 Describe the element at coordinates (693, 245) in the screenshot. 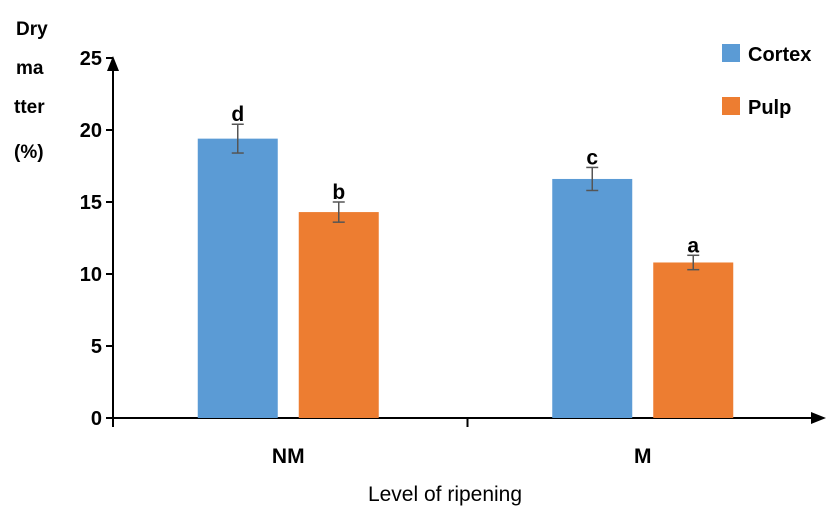

I see `significance-letter: a` at that location.